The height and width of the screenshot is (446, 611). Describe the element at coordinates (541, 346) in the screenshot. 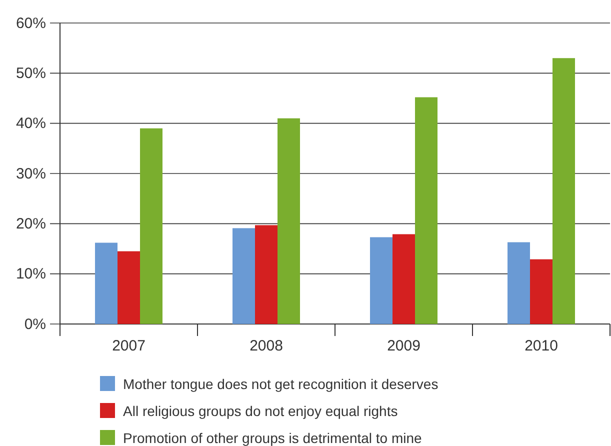

I see `x-tick-label: 2010` at that location.